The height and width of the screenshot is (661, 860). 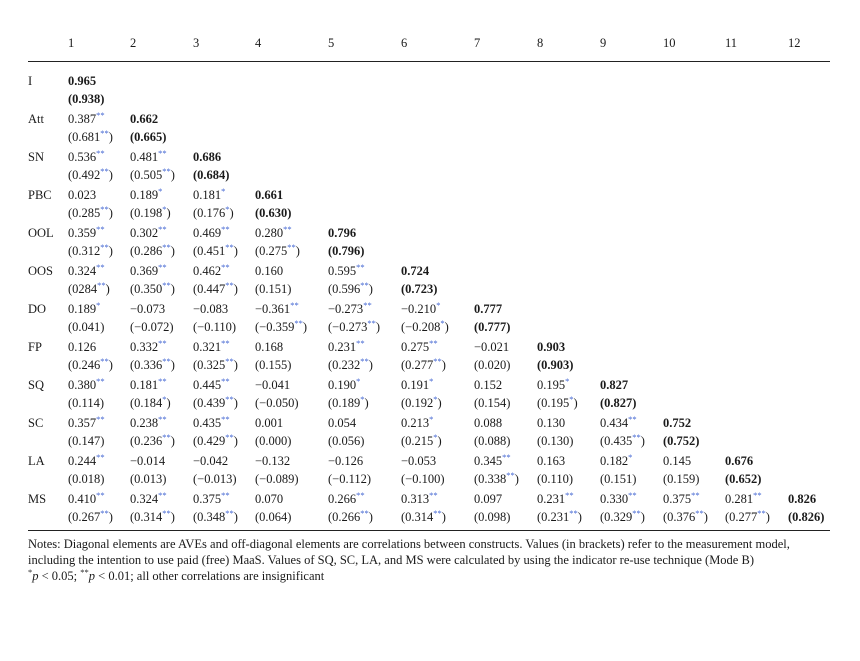 What do you see at coordinates (161, 175) in the screenshot?
I see `measurement-value: (0.505**)` at bounding box center [161, 175].